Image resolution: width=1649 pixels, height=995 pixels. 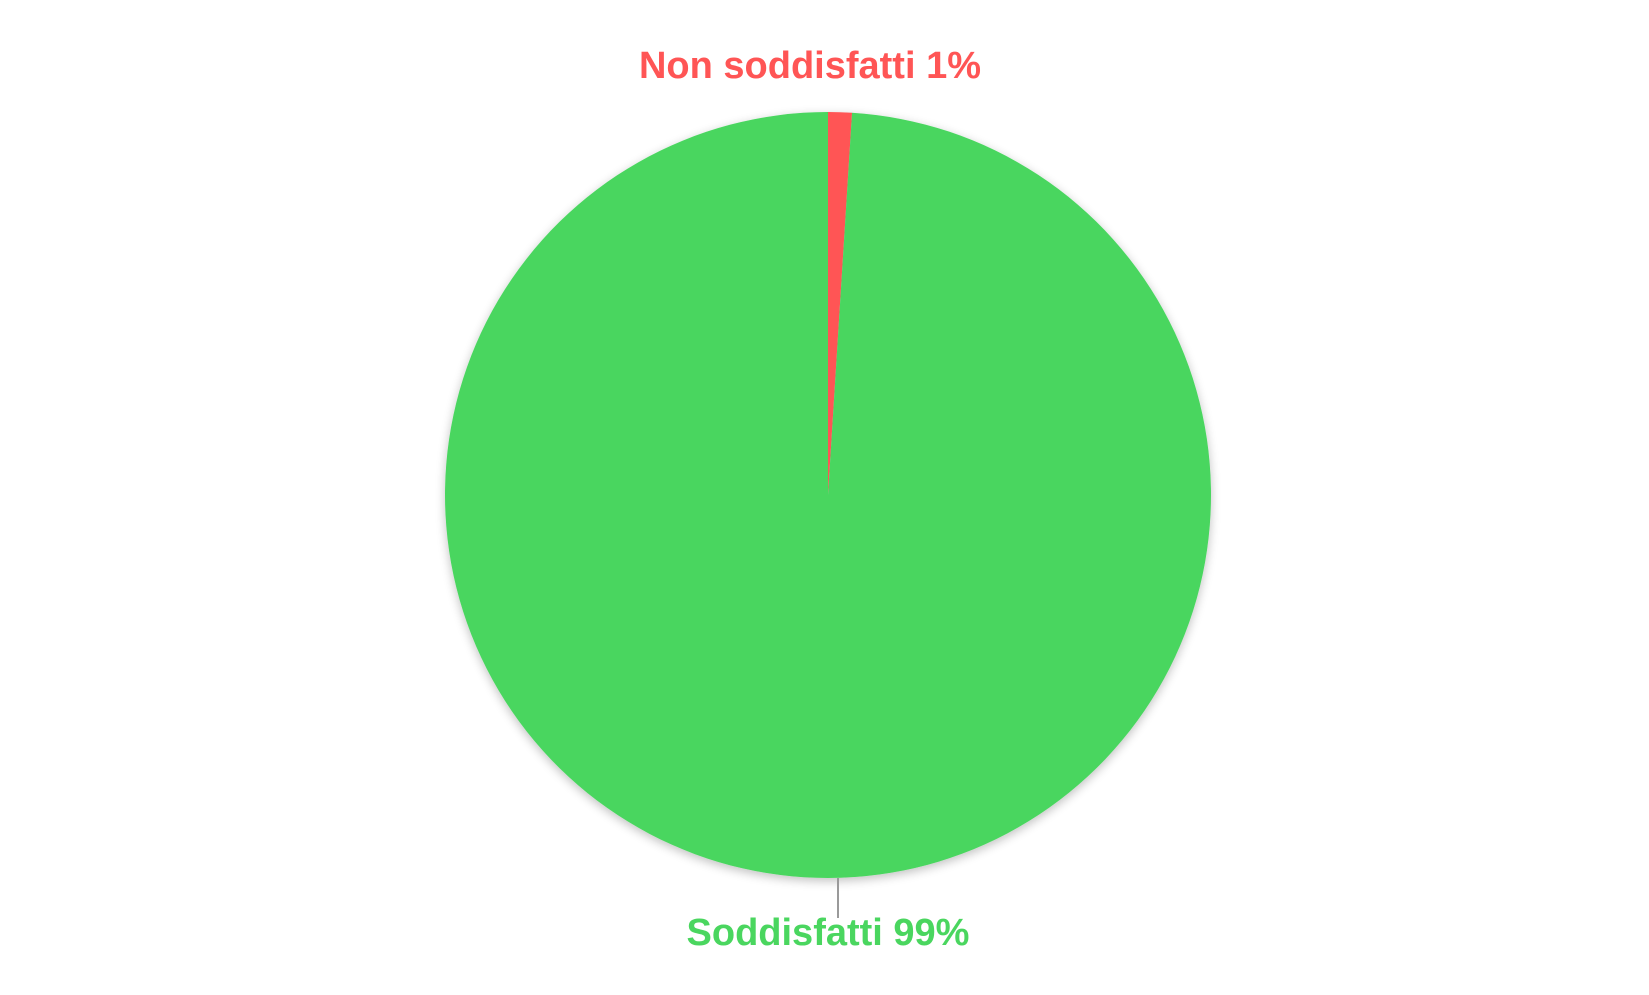 I want to click on pie-slice-non-soddisfatti, so click(x=840, y=303).